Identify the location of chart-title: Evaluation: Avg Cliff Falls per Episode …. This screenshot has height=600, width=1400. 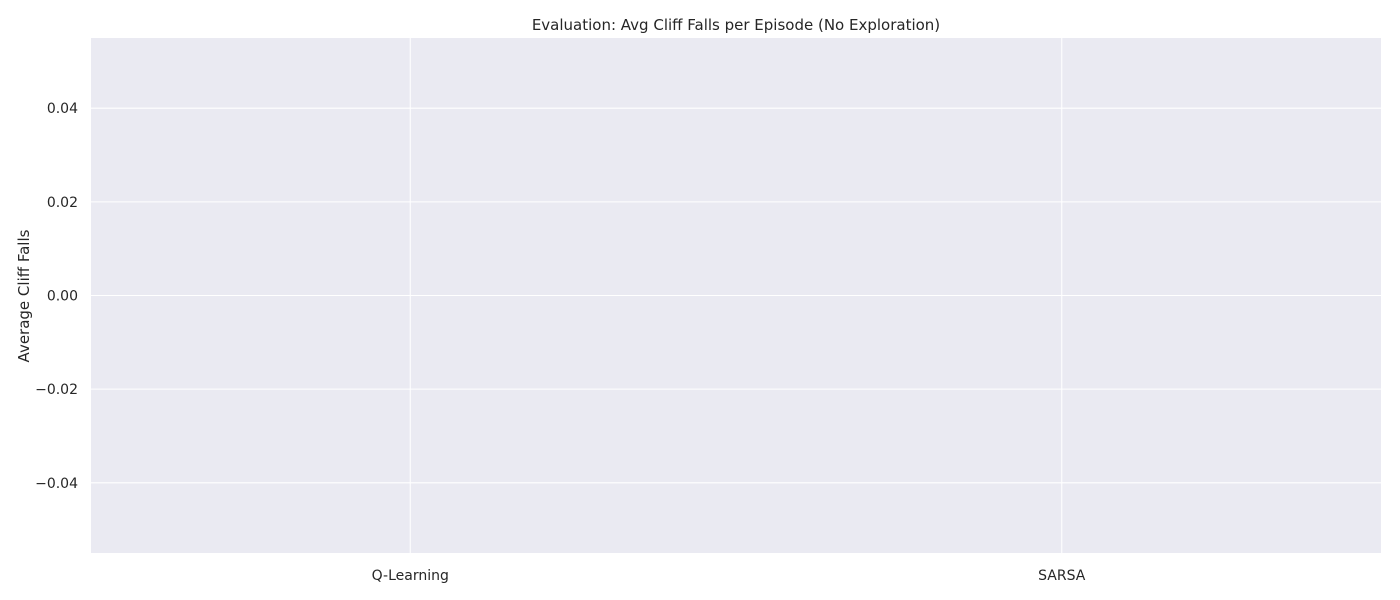
(736, 25).